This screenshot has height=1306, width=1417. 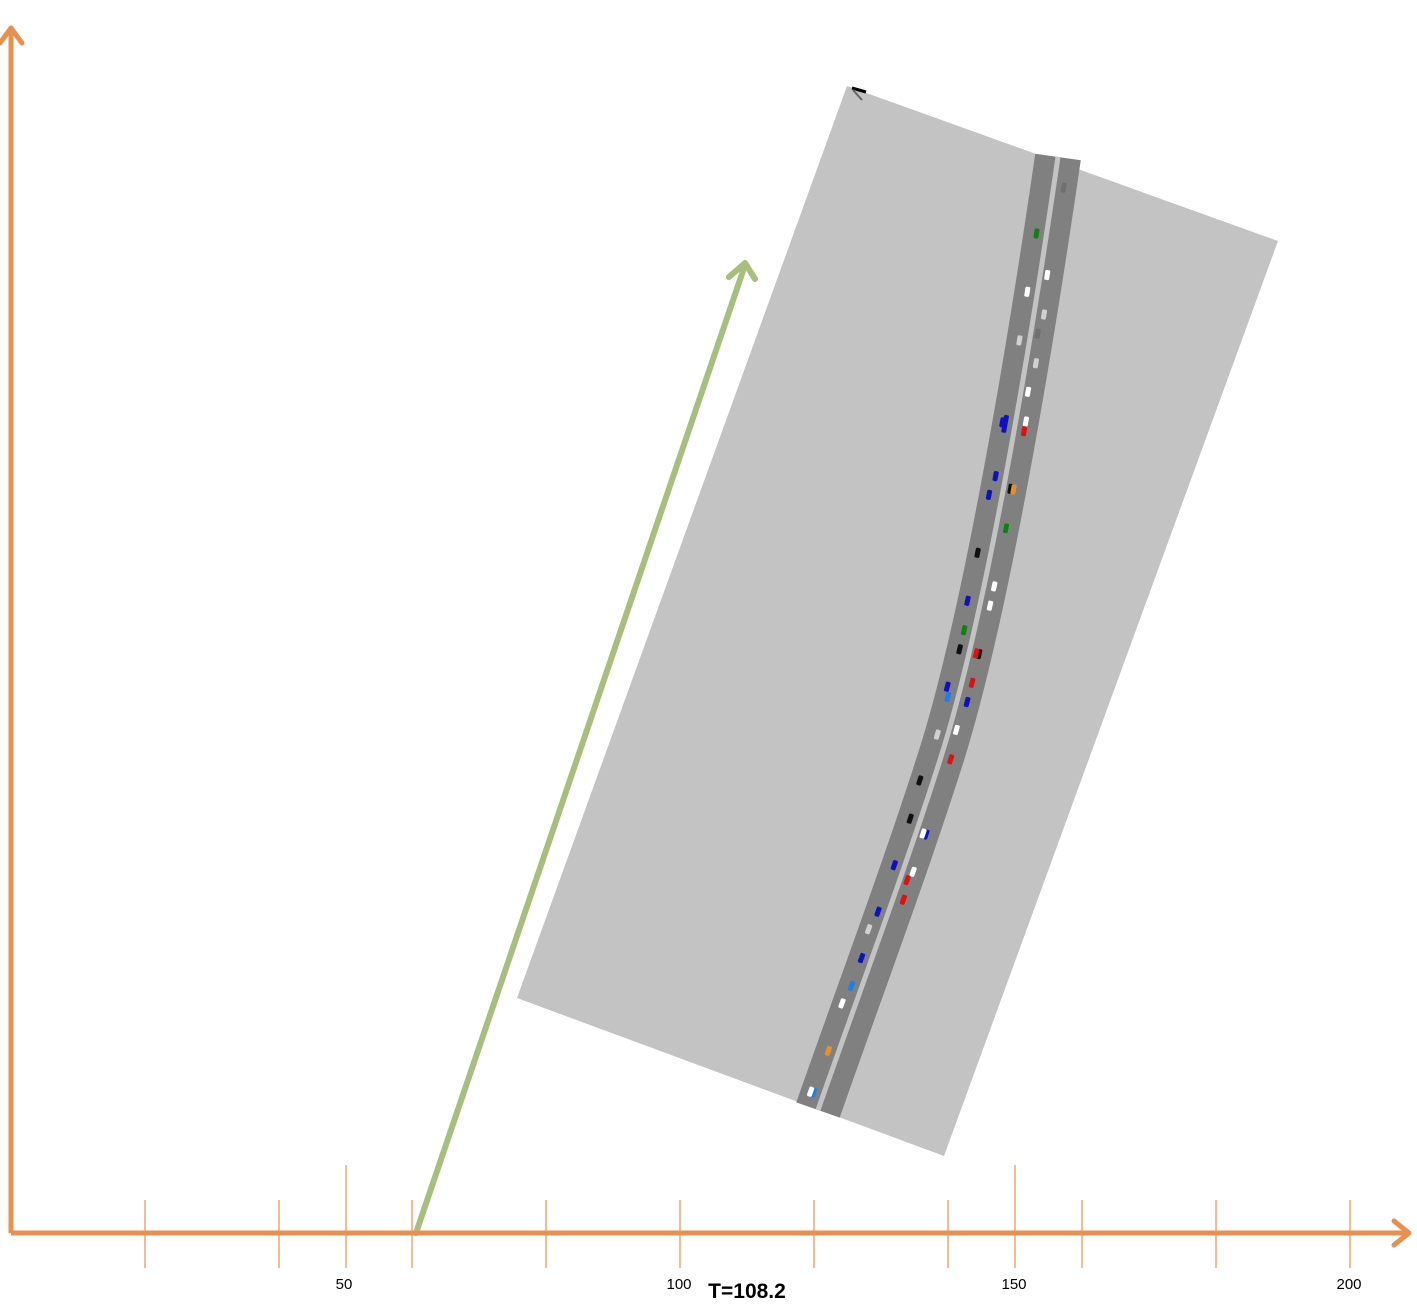 What do you see at coordinates (747, 1216) in the screenshot?
I see `x-axis-ticks` at bounding box center [747, 1216].